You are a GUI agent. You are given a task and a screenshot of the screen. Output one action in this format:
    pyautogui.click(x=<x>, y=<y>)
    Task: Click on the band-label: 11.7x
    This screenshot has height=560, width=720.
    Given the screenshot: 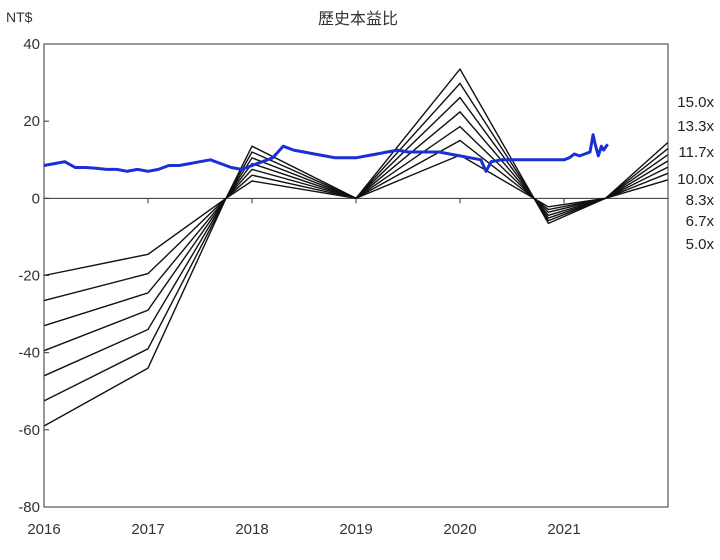 What is the action you would take?
    pyautogui.click(x=696, y=152)
    